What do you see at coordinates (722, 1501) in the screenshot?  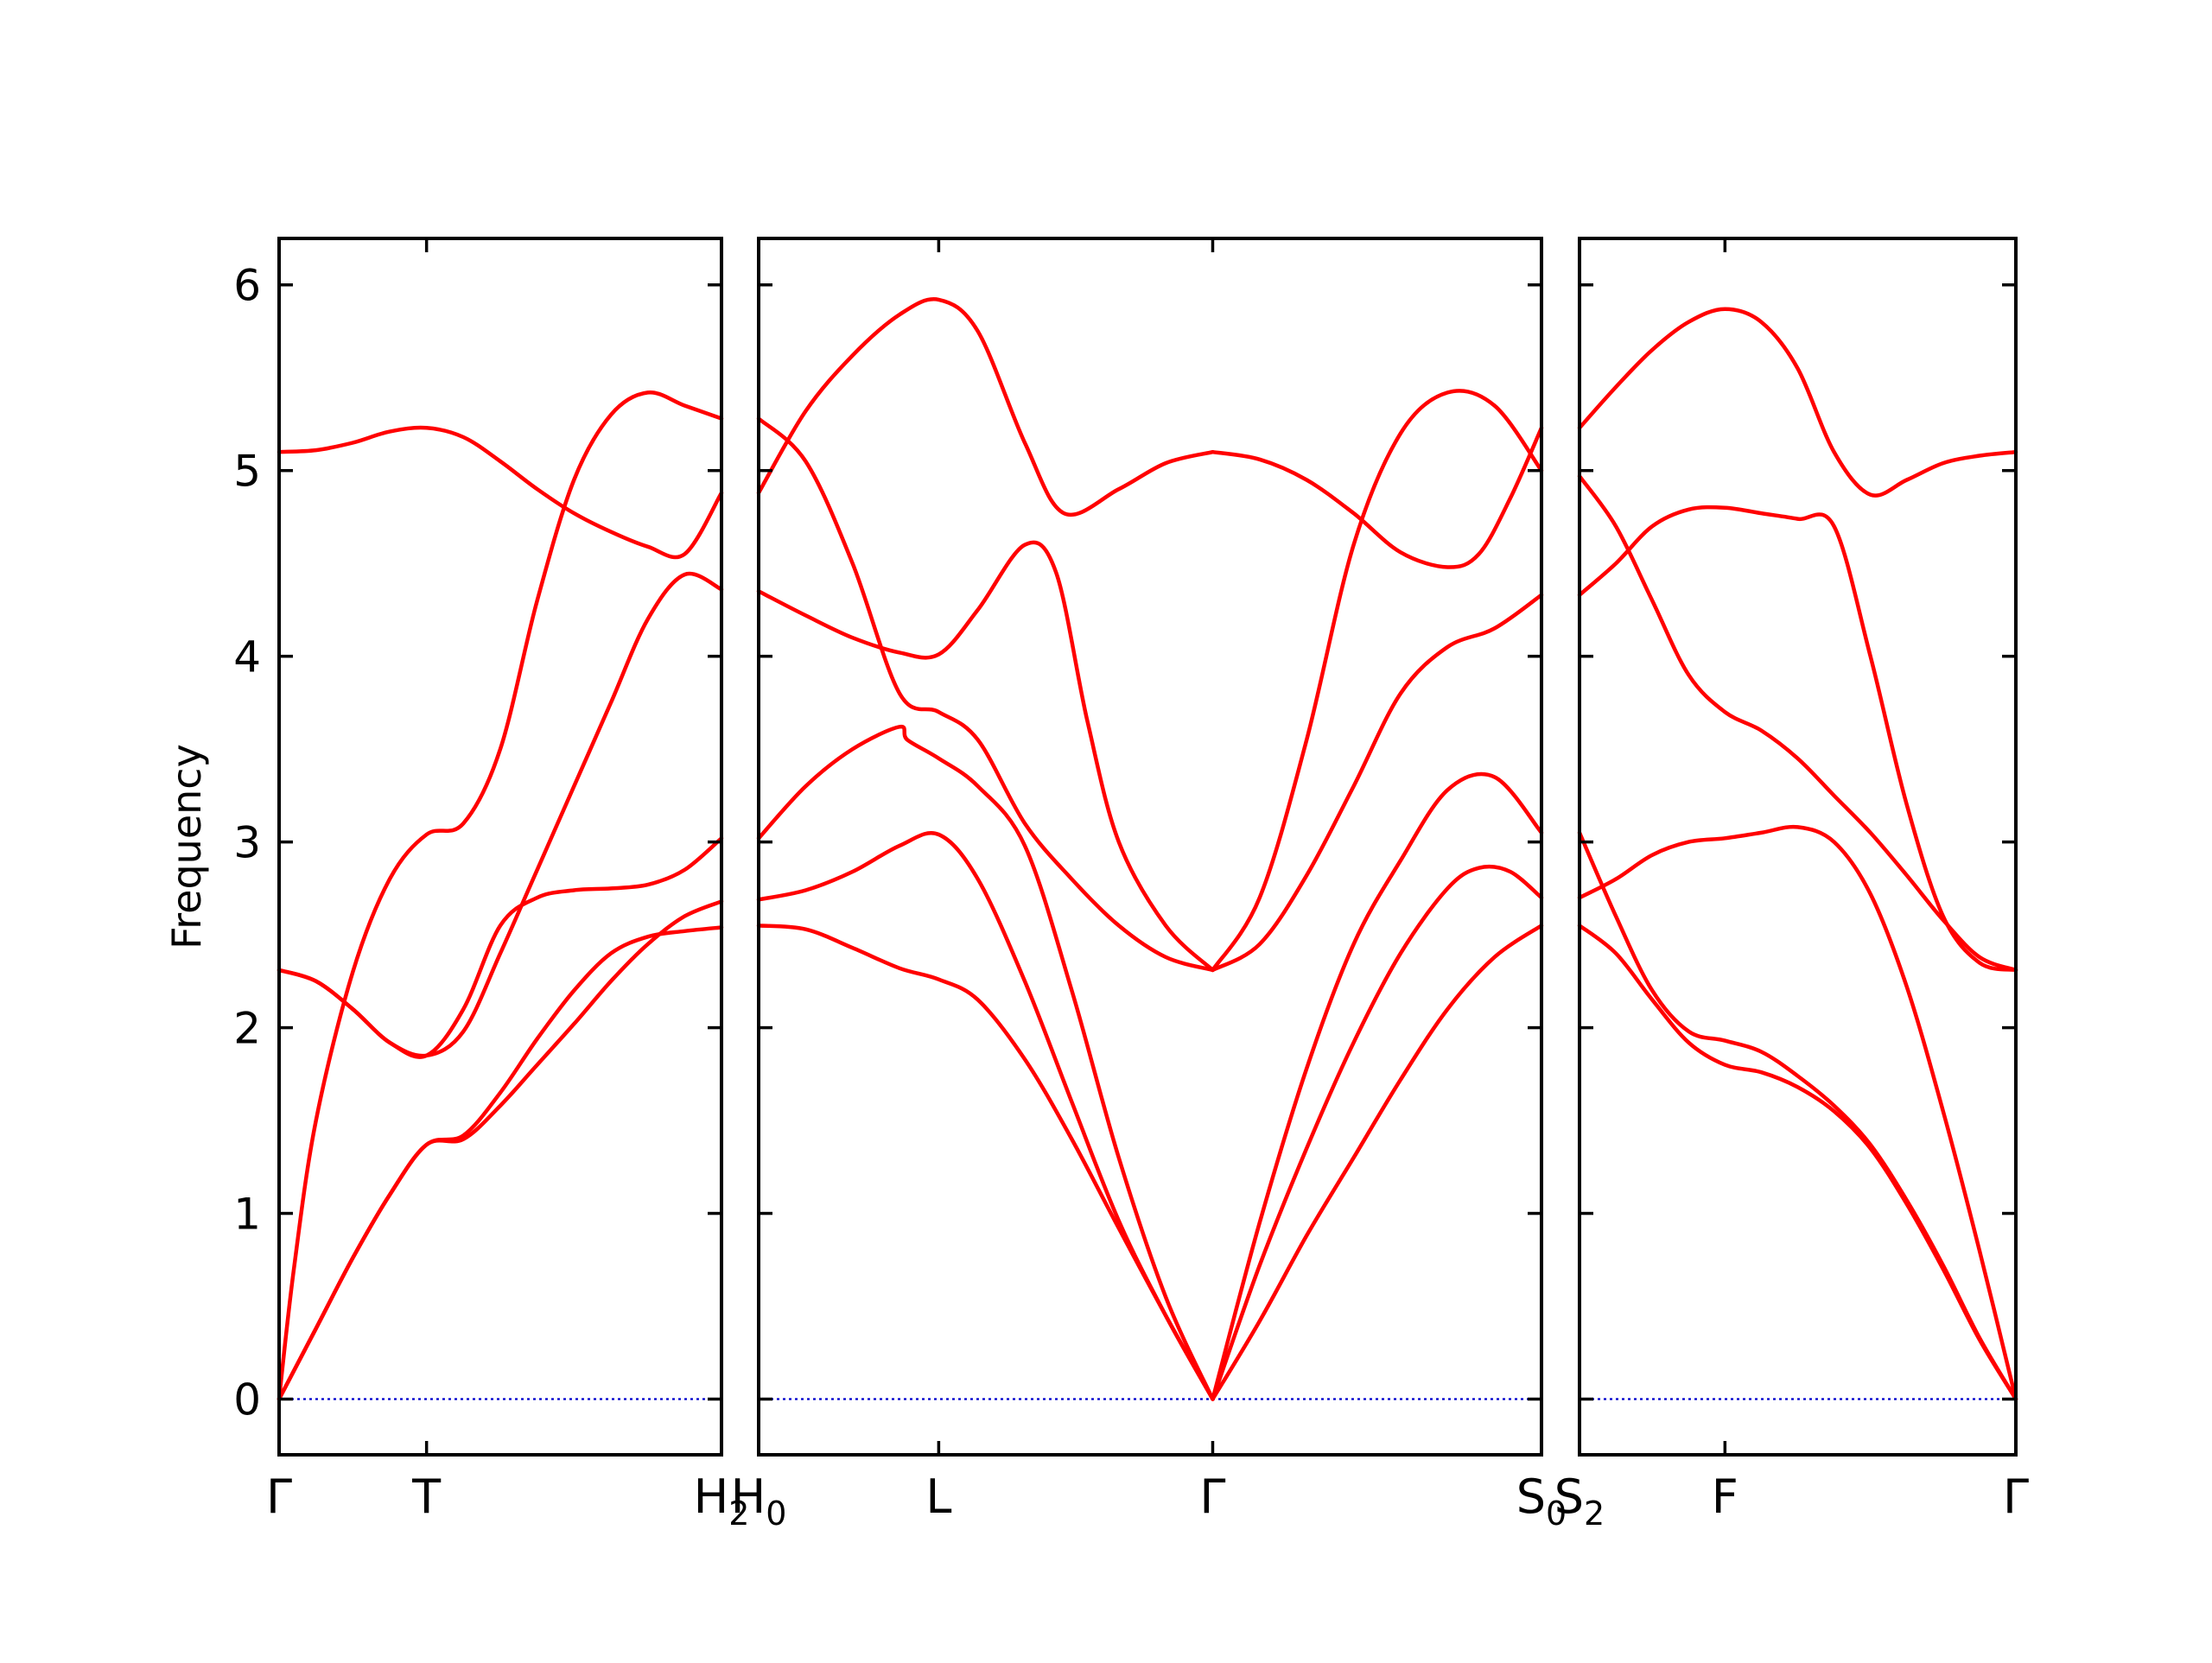 I see `kpoint-label-1-3: H2` at bounding box center [722, 1501].